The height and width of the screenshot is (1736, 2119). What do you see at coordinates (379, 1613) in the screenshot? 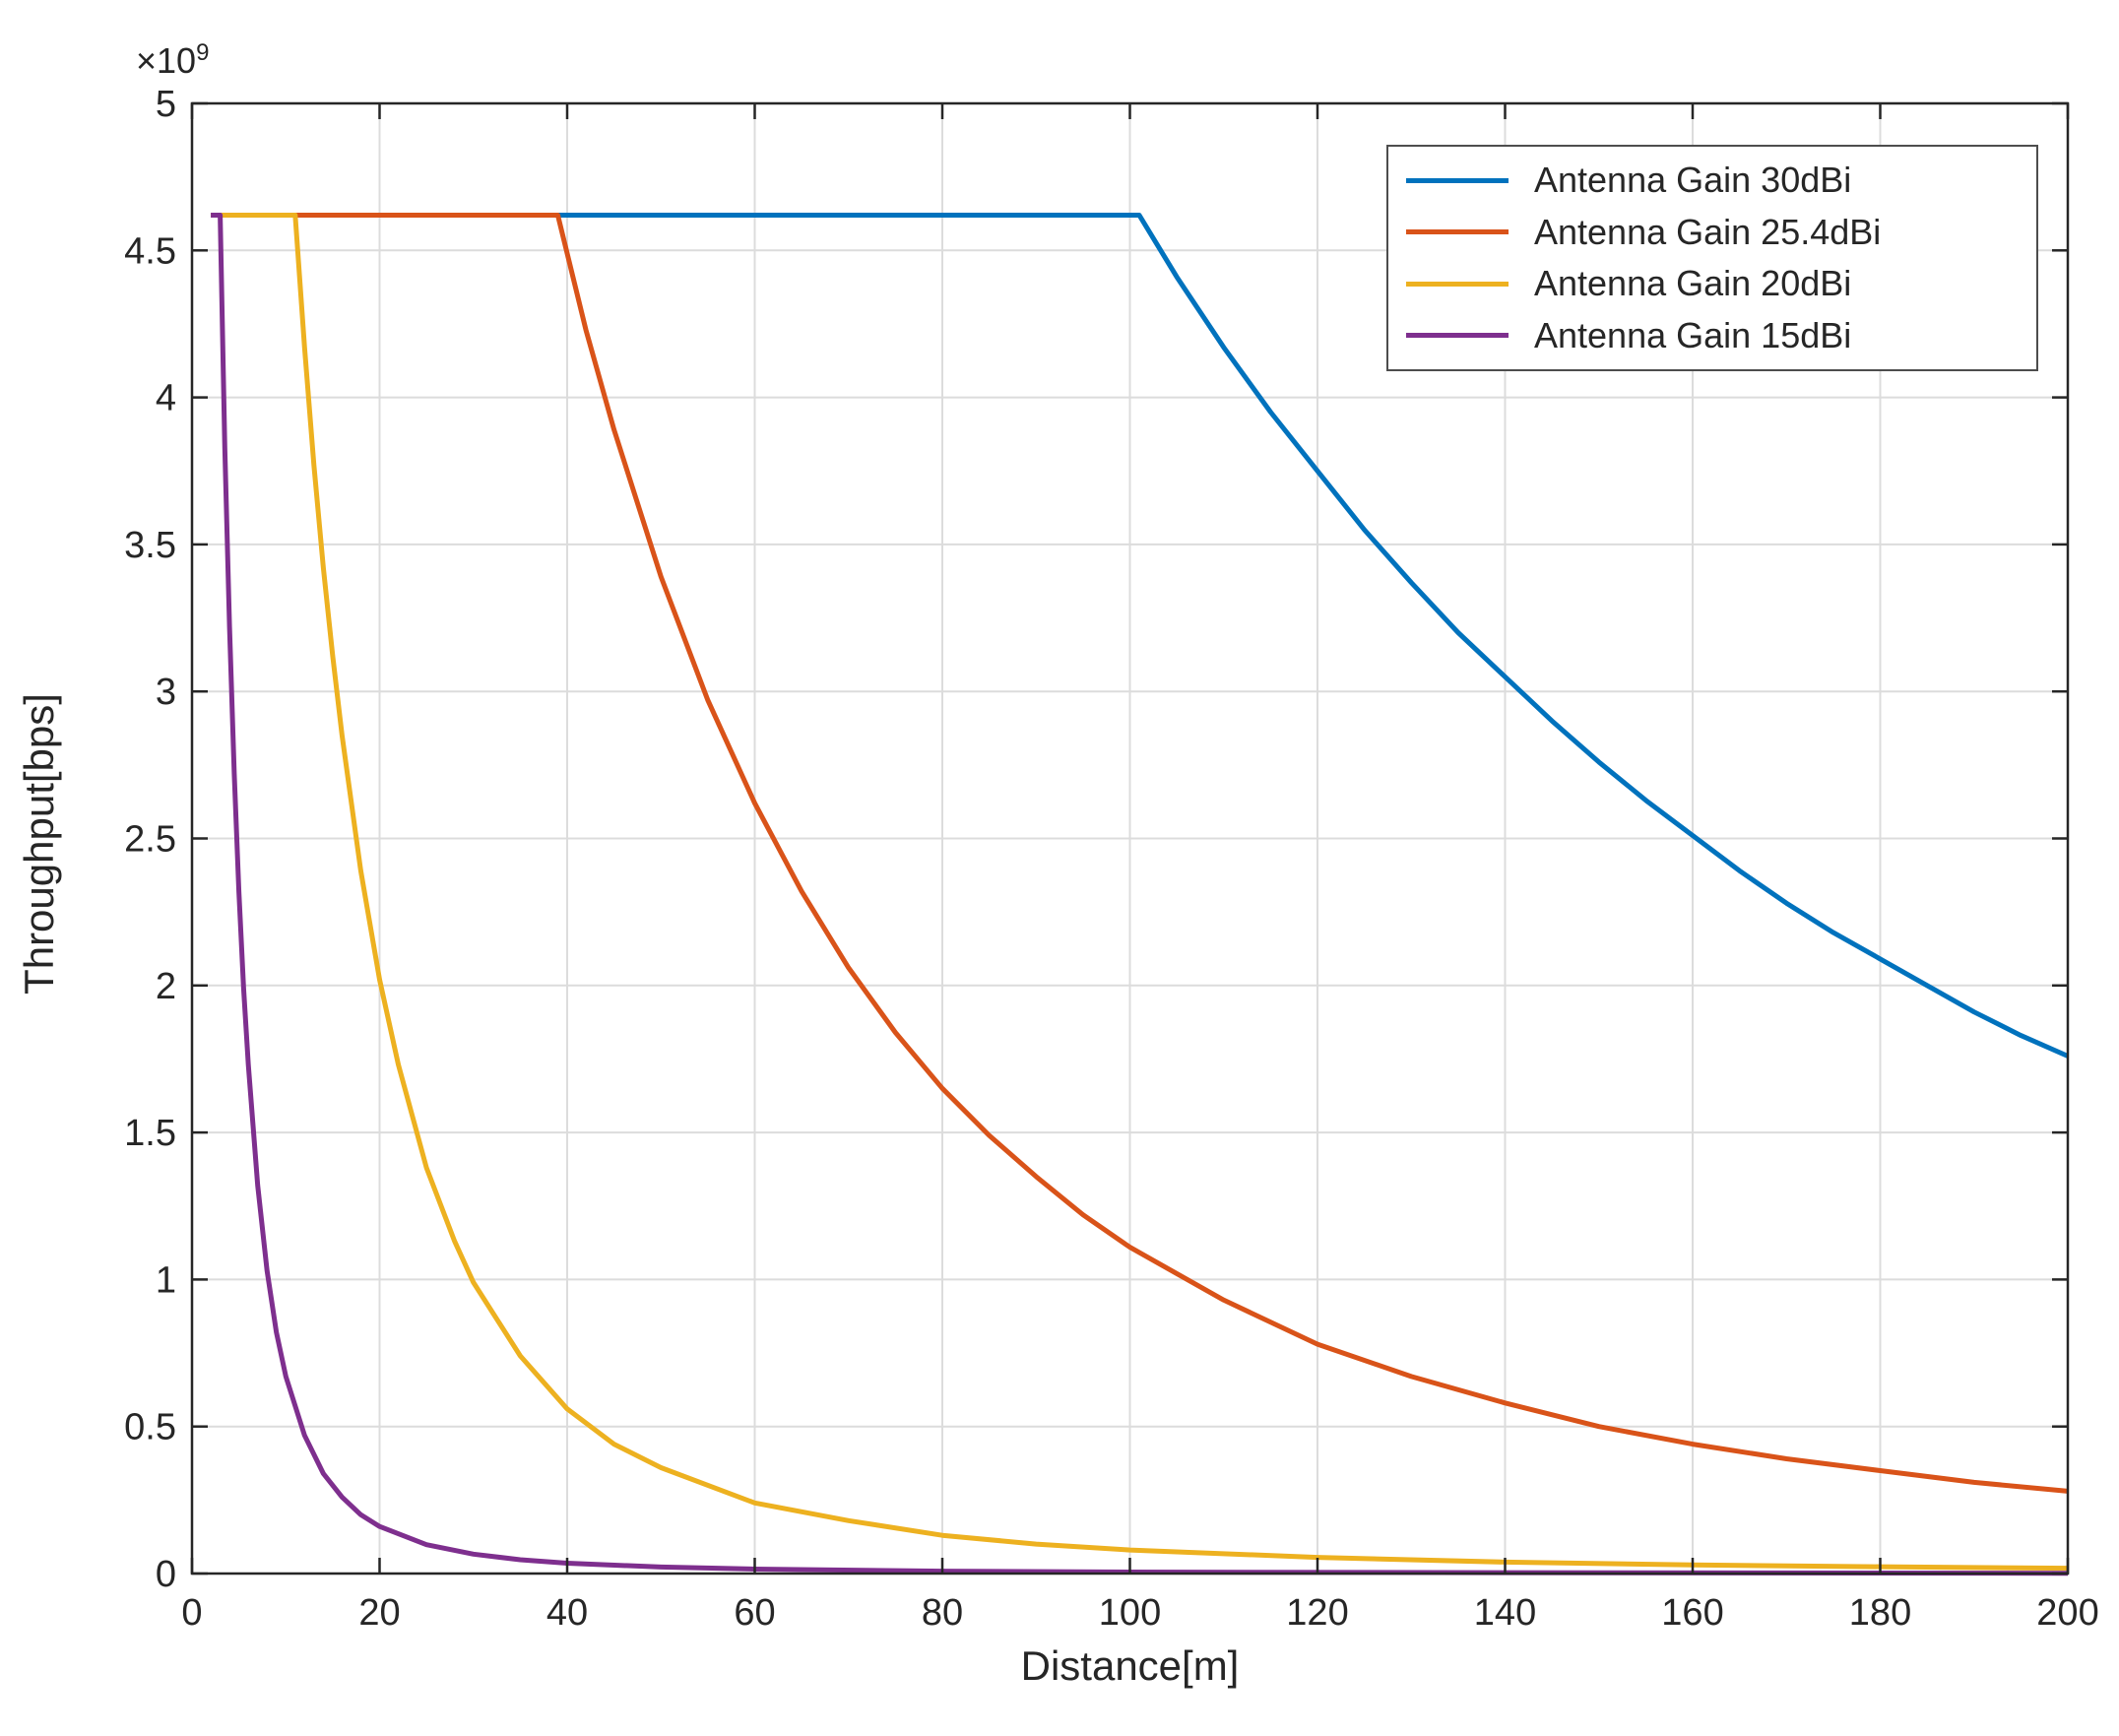
I see `x-tick-label: 20` at bounding box center [379, 1613].